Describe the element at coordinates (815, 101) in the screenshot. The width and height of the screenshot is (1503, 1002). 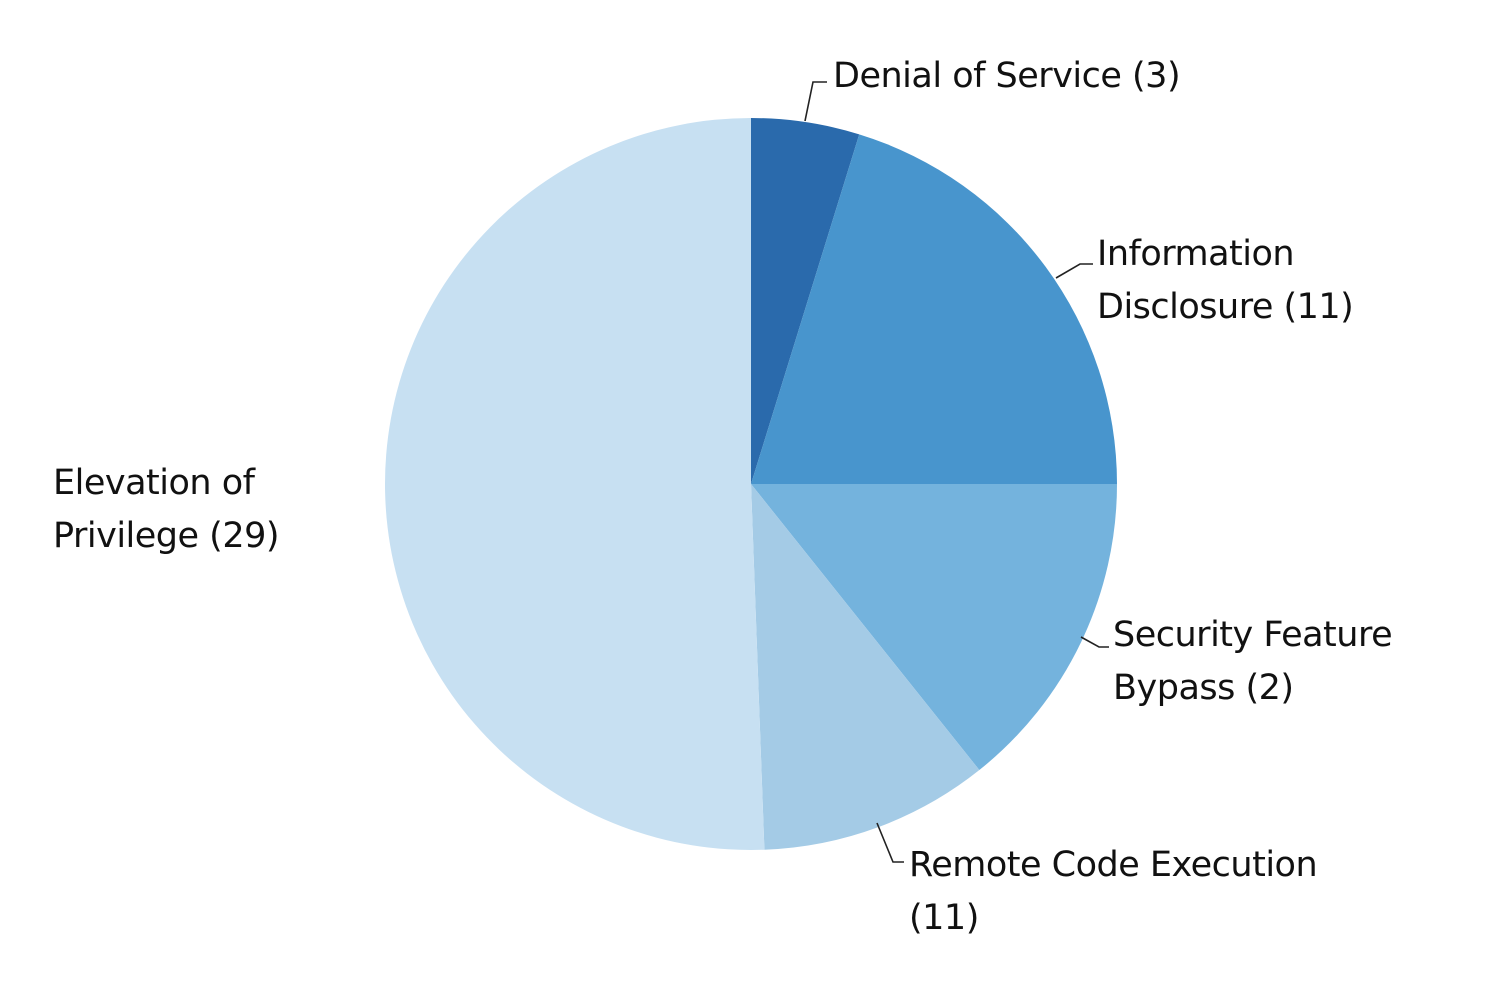
I see `leader-line-dos` at that location.